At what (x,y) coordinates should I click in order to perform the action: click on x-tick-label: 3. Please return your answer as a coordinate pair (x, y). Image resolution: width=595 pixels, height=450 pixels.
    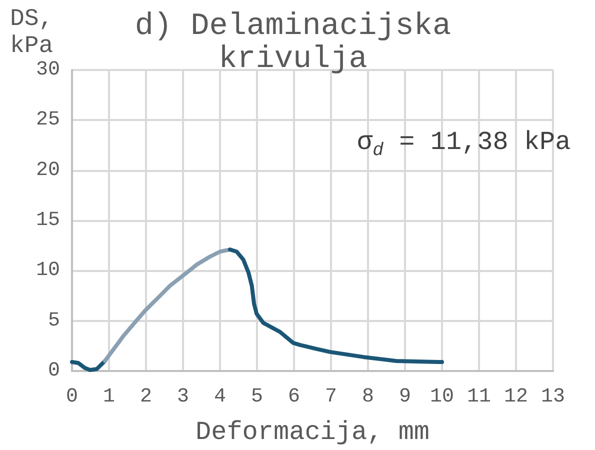
    Looking at the image, I should click on (183, 397).